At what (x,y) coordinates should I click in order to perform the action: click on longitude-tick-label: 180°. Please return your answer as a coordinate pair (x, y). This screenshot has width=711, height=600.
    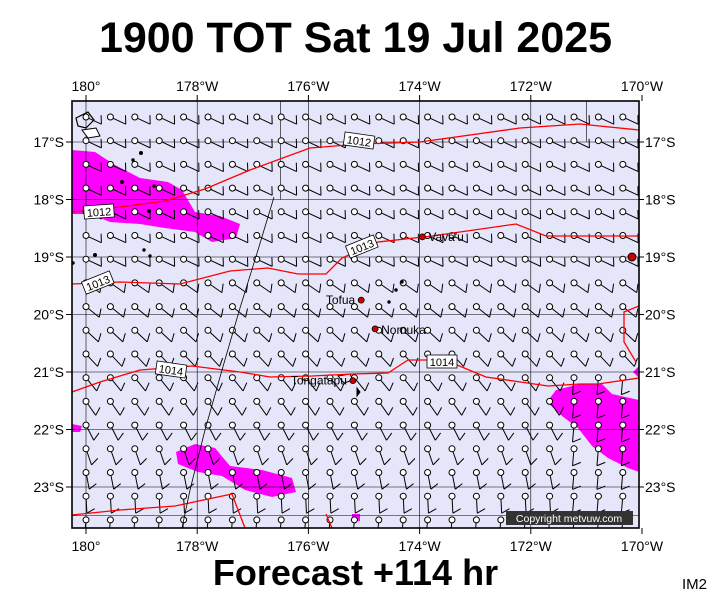
    Looking at the image, I should click on (86, 86).